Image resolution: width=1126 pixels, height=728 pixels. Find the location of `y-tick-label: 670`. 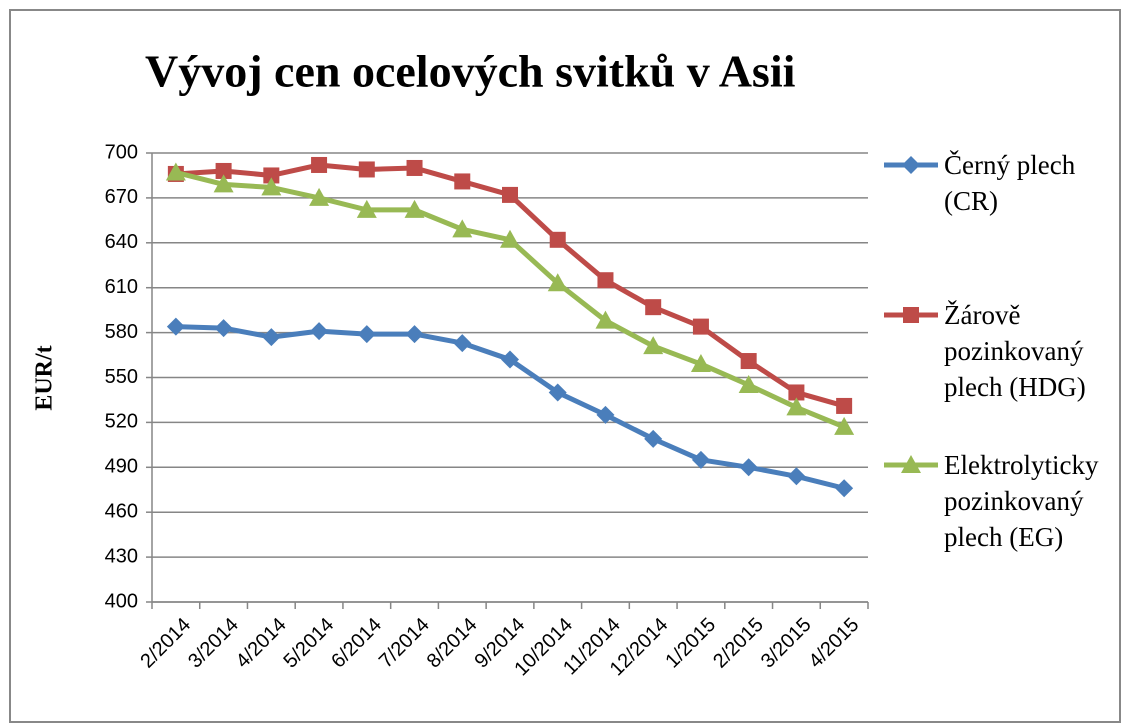

y-tick-label: 670 is located at coordinates (121, 197).